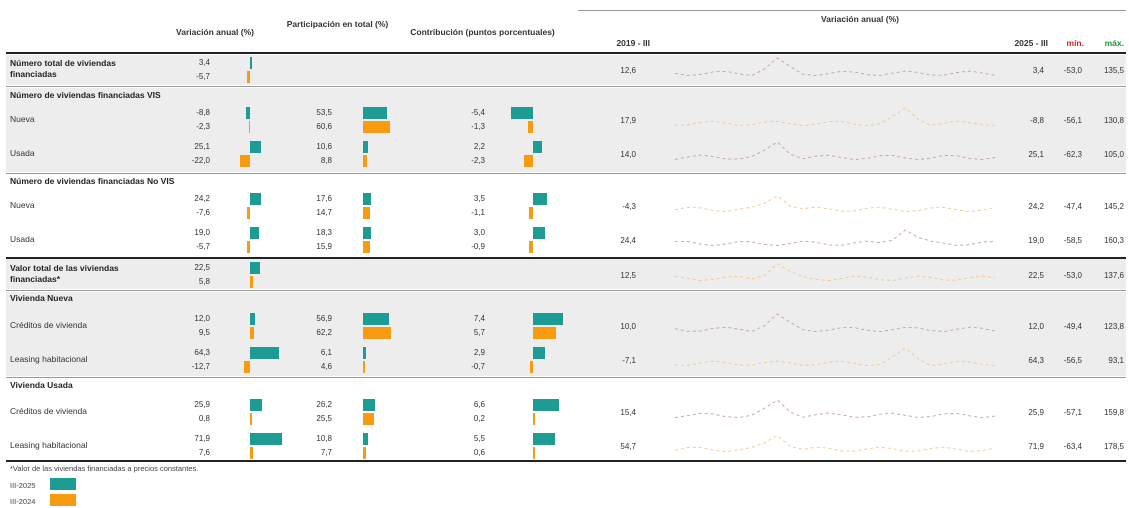  Describe the element at coordinates (479, 418) in the screenshot. I see `contribucion-value: 0,2` at that location.